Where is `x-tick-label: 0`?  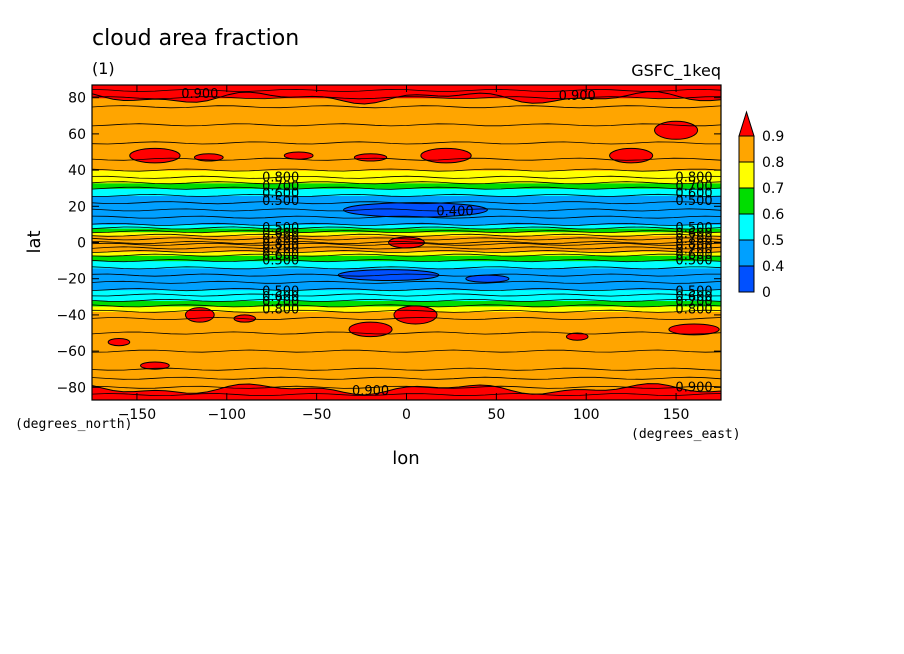
x-tick-label: 0 is located at coordinates (406, 415).